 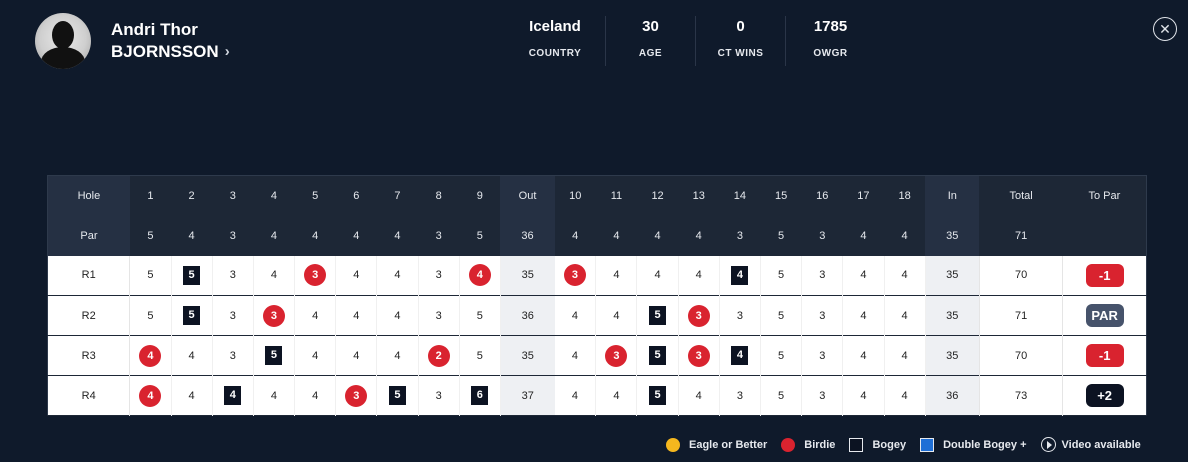 What do you see at coordinates (527, 355) in the screenshot?
I see `round-out: 35` at bounding box center [527, 355].